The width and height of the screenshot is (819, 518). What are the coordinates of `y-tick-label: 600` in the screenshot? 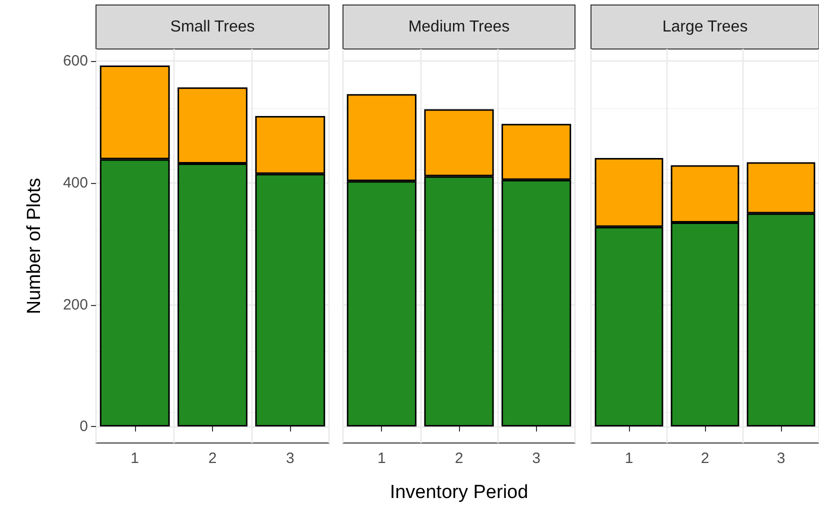 It's located at (75, 61).